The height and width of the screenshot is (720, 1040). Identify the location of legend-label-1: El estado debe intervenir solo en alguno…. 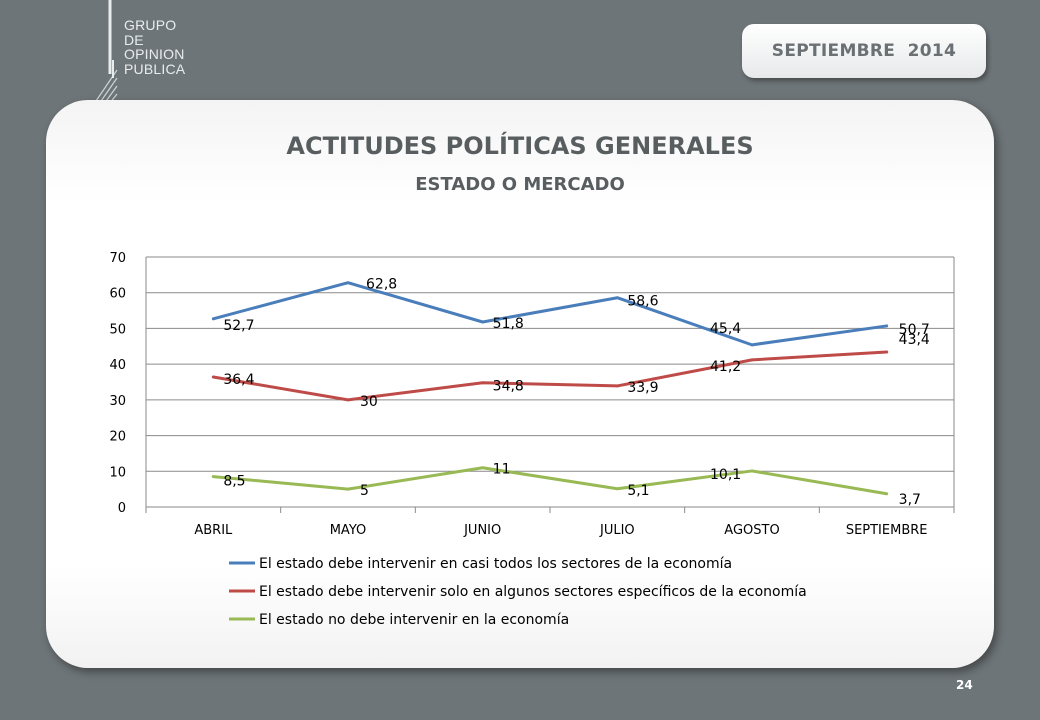
(533, 592).